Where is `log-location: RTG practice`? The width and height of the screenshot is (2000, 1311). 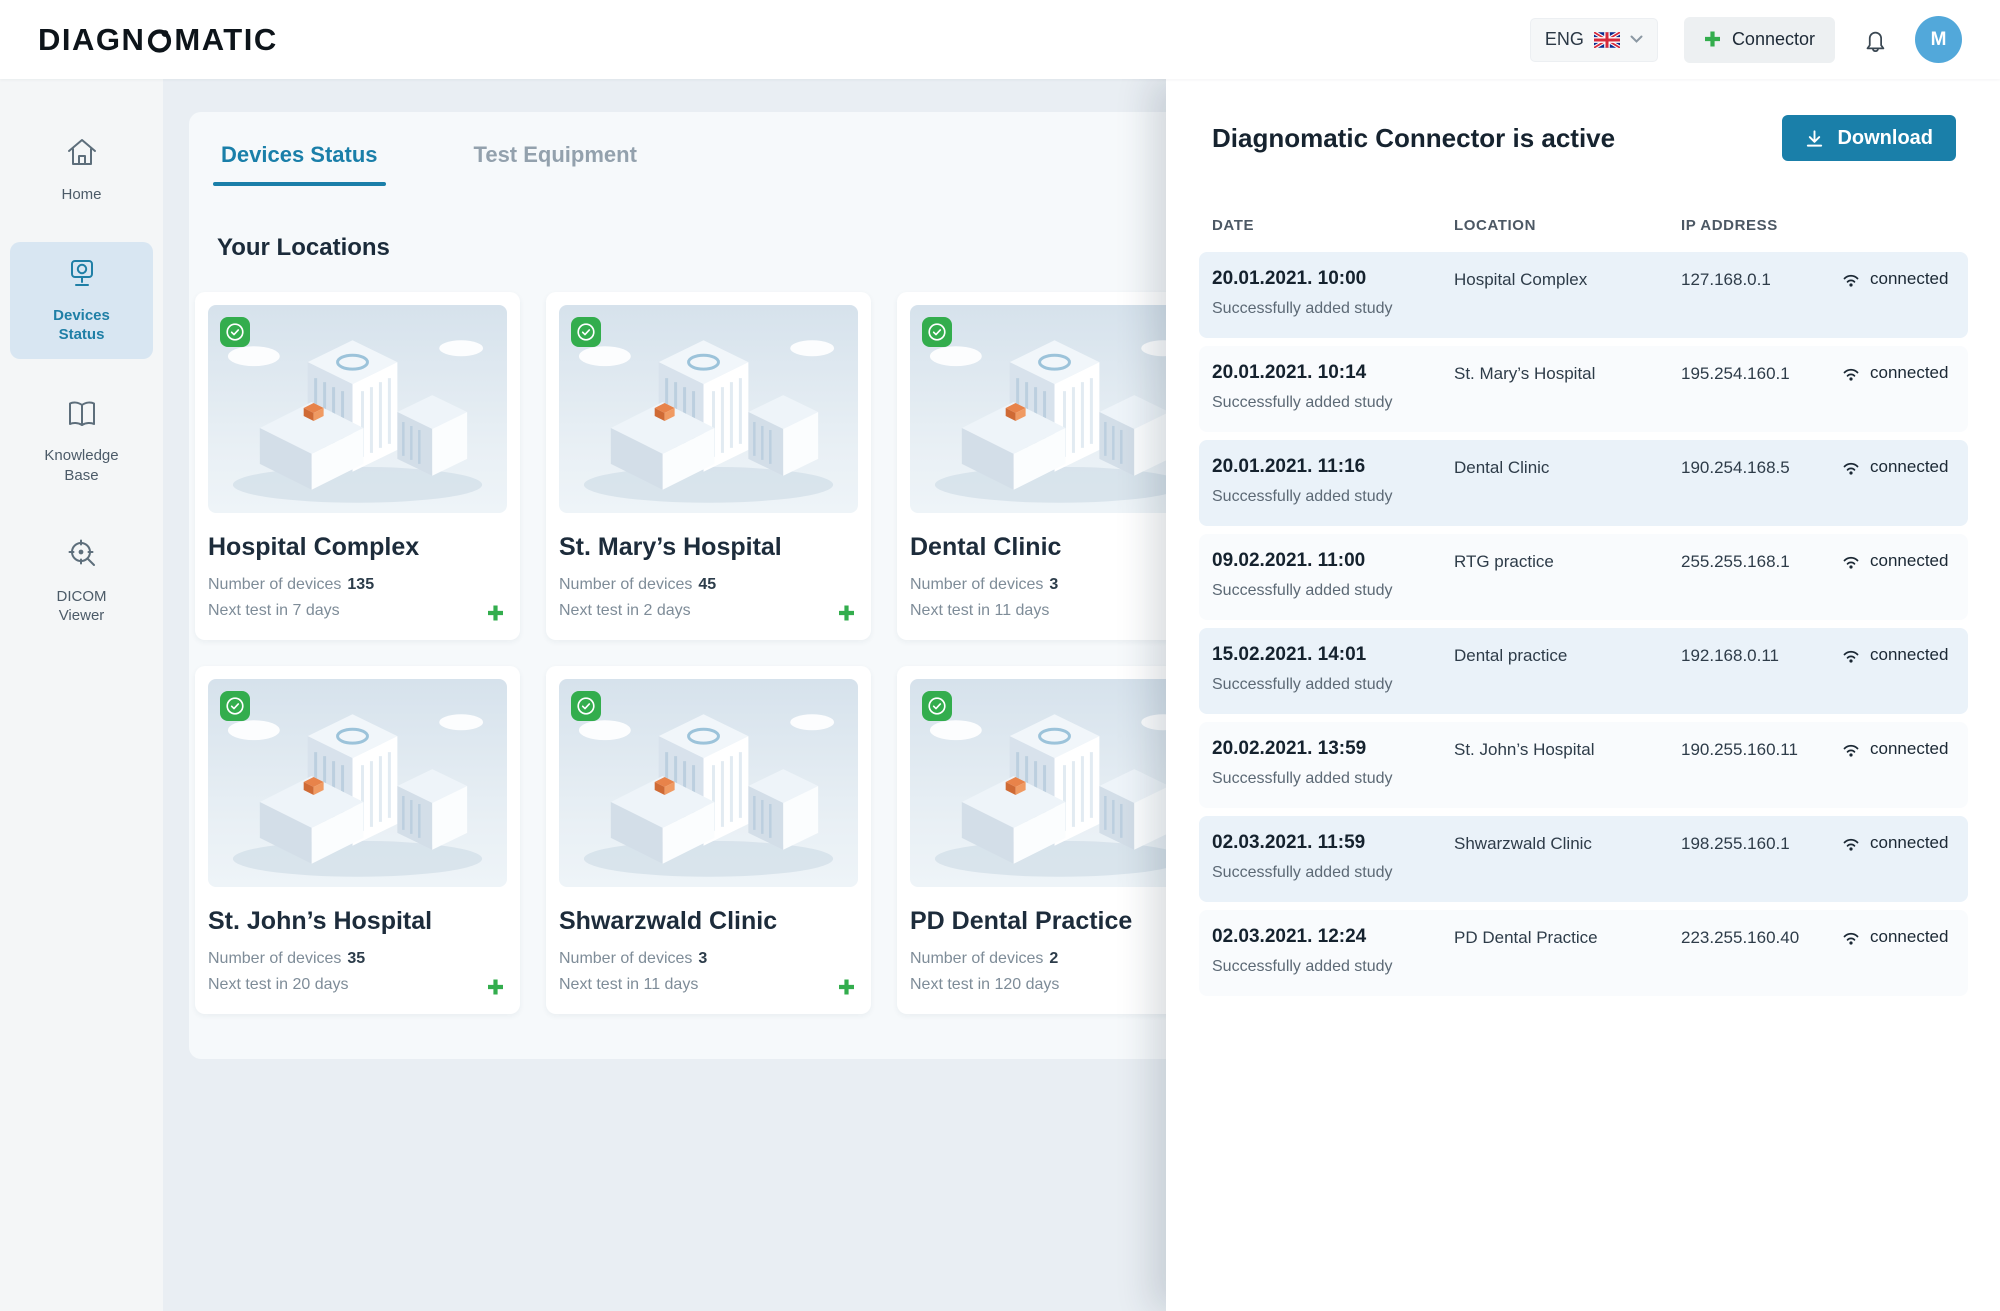 log-location: RTG practice is located at coordinates (1504, 561).